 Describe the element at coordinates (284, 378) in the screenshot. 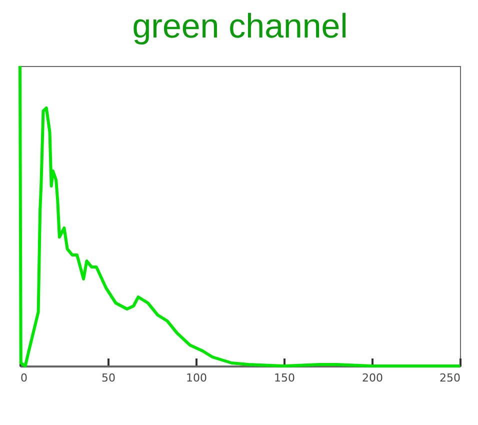

I see `x-tick-label: 150` at that location.